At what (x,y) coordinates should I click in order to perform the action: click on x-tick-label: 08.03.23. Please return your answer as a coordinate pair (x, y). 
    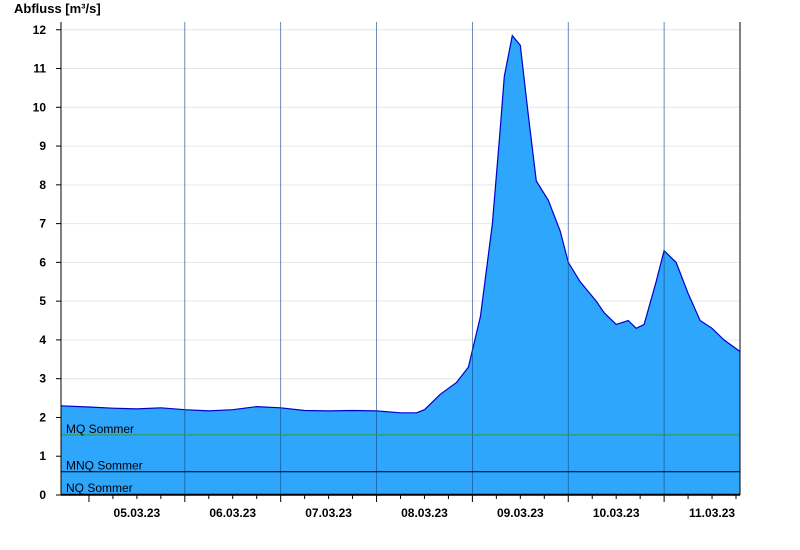
    Looking at the image, I should click on (424, 513).